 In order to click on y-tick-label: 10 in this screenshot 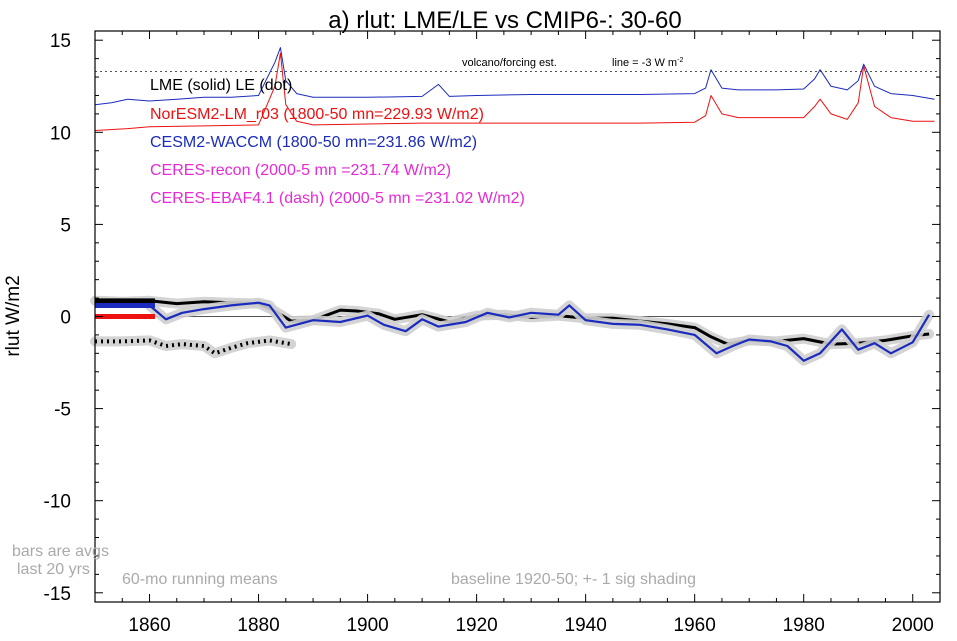, I will do `click(60, 133)`.